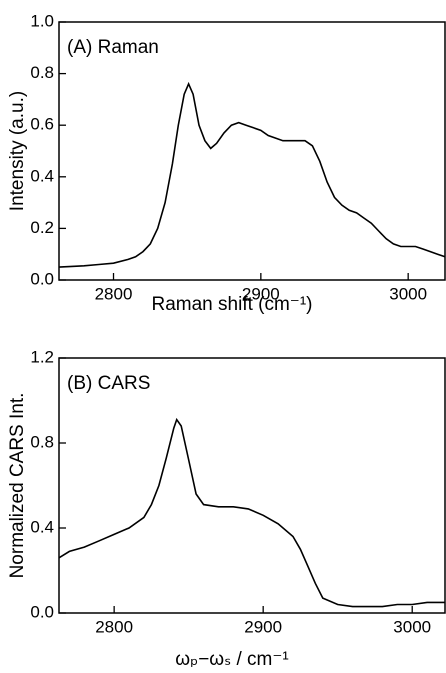  Describe the element at coordinates (17, 486) in the screenshot. I see `y-axis-label: Normalized CARS Int.` at that location.